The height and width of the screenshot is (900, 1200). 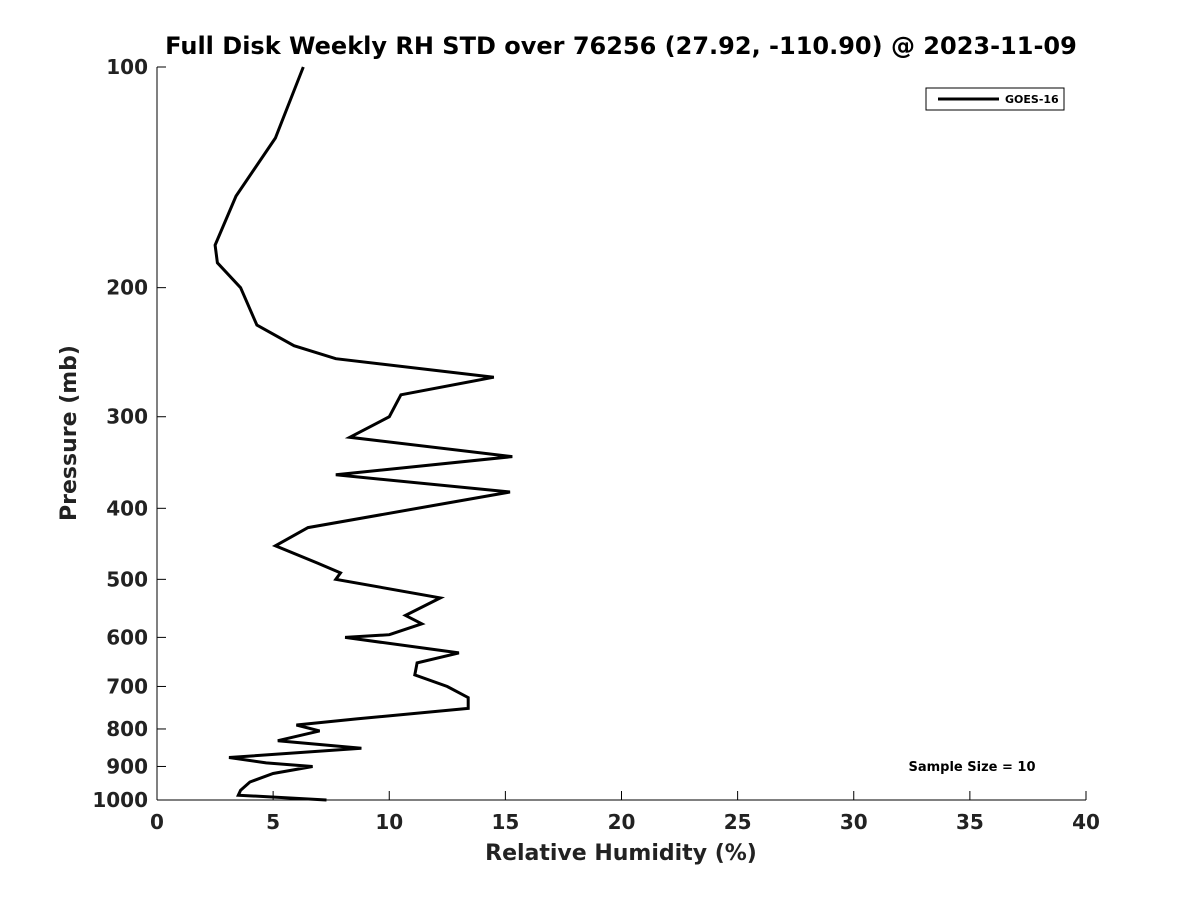 What do you see at coordinates (1032, 99) in the screenshot?
I see `legend-label-goes16: GOES-16` at bounding box center [1032, 99].